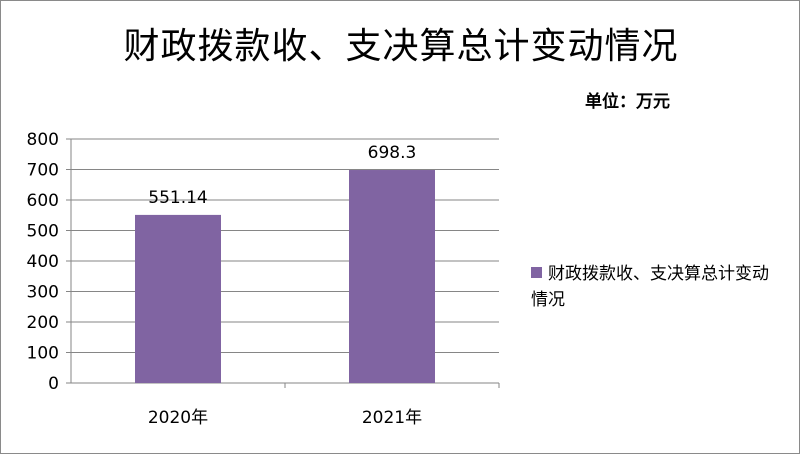 This screenshot has width=800, height=455. I want to click on y-tick-label: 800, so click(43, 140).